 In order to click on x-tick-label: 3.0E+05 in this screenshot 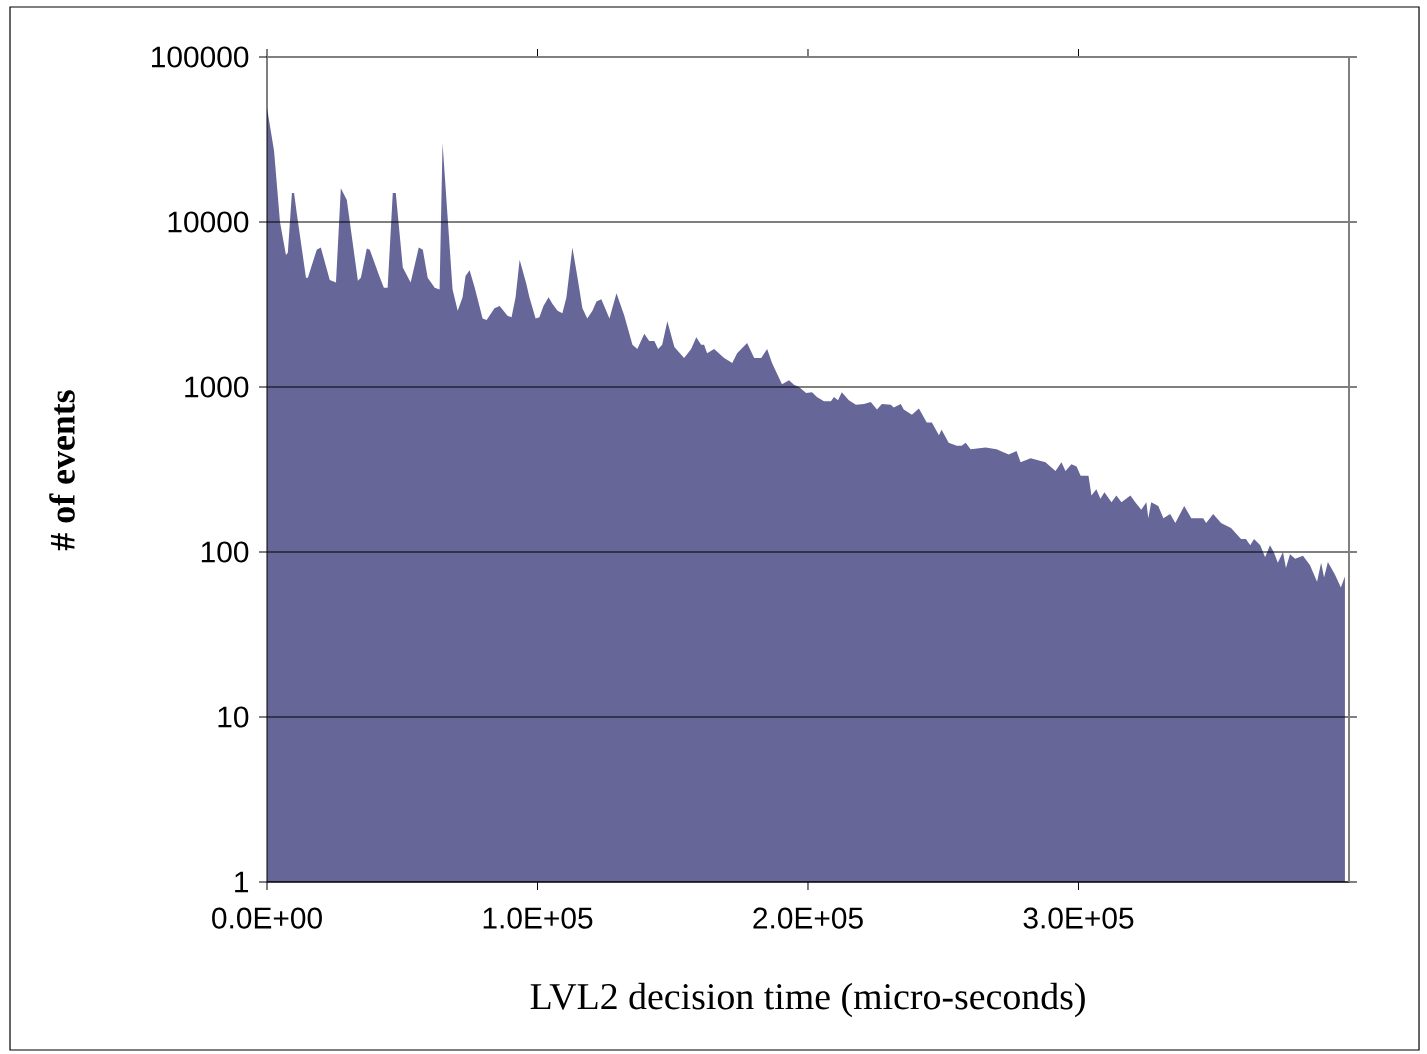, I will do `click(1078, 918)`.